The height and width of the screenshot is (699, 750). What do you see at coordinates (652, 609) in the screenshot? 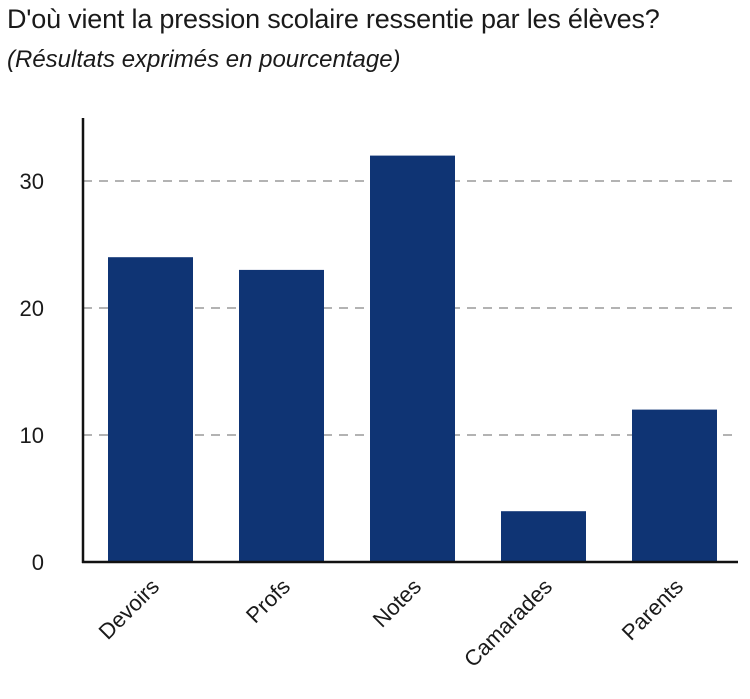
I see `x-tick-label-parents: Parents` at bounding box center [652, 609].